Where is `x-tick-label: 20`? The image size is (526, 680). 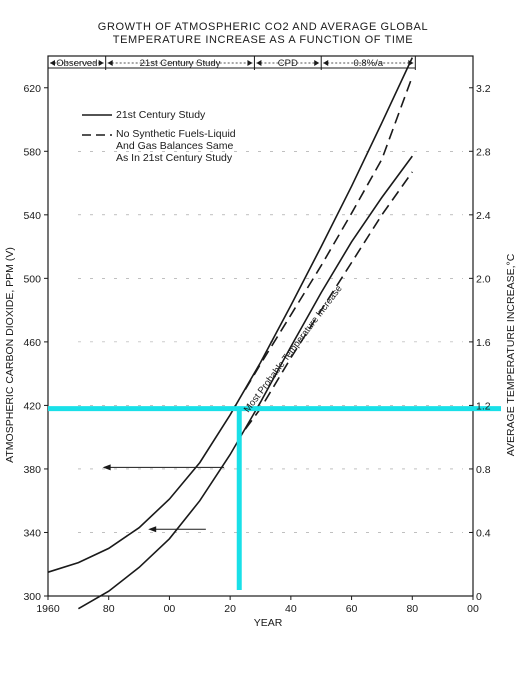
x-tick-label: 20 is located at coordinates (230, 609).